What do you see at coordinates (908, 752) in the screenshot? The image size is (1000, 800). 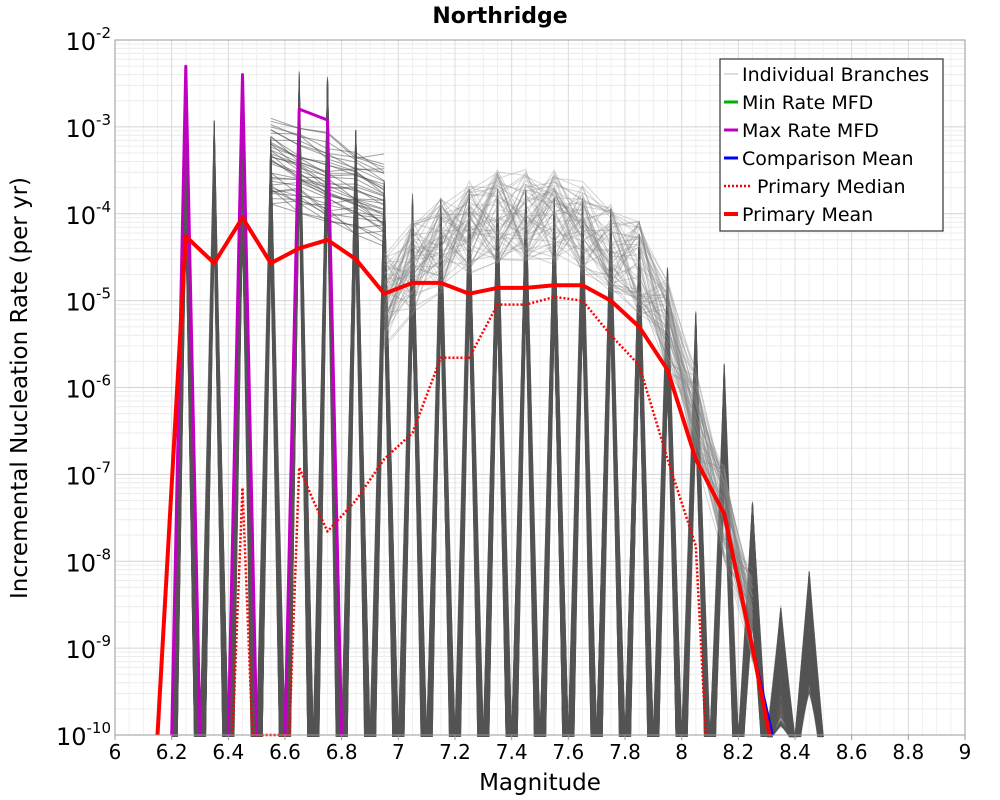 I see `x-tick-label: 8.8` at bounding box center [908, 752].